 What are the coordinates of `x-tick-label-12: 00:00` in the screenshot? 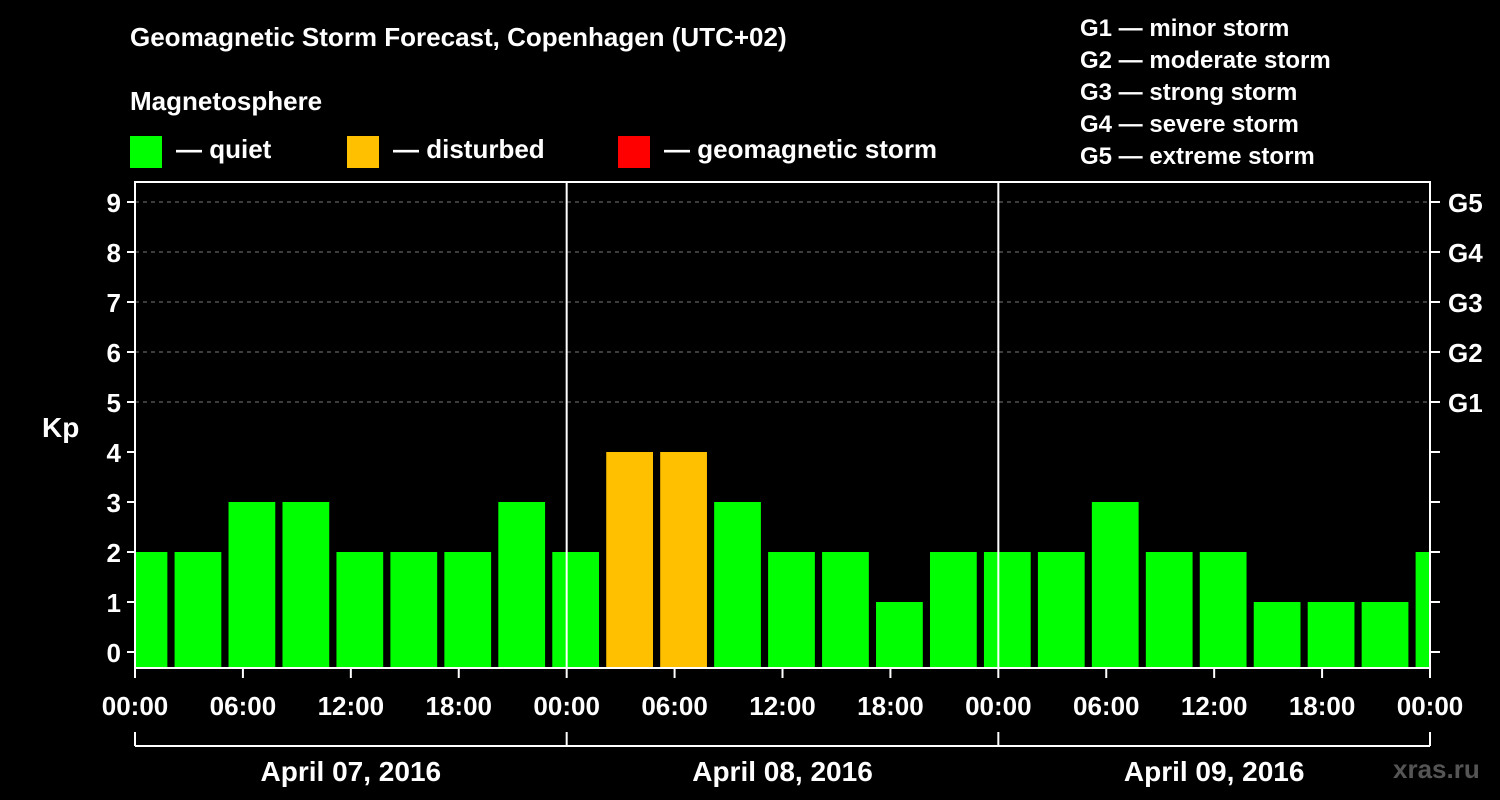 It's located at (1430, 706).